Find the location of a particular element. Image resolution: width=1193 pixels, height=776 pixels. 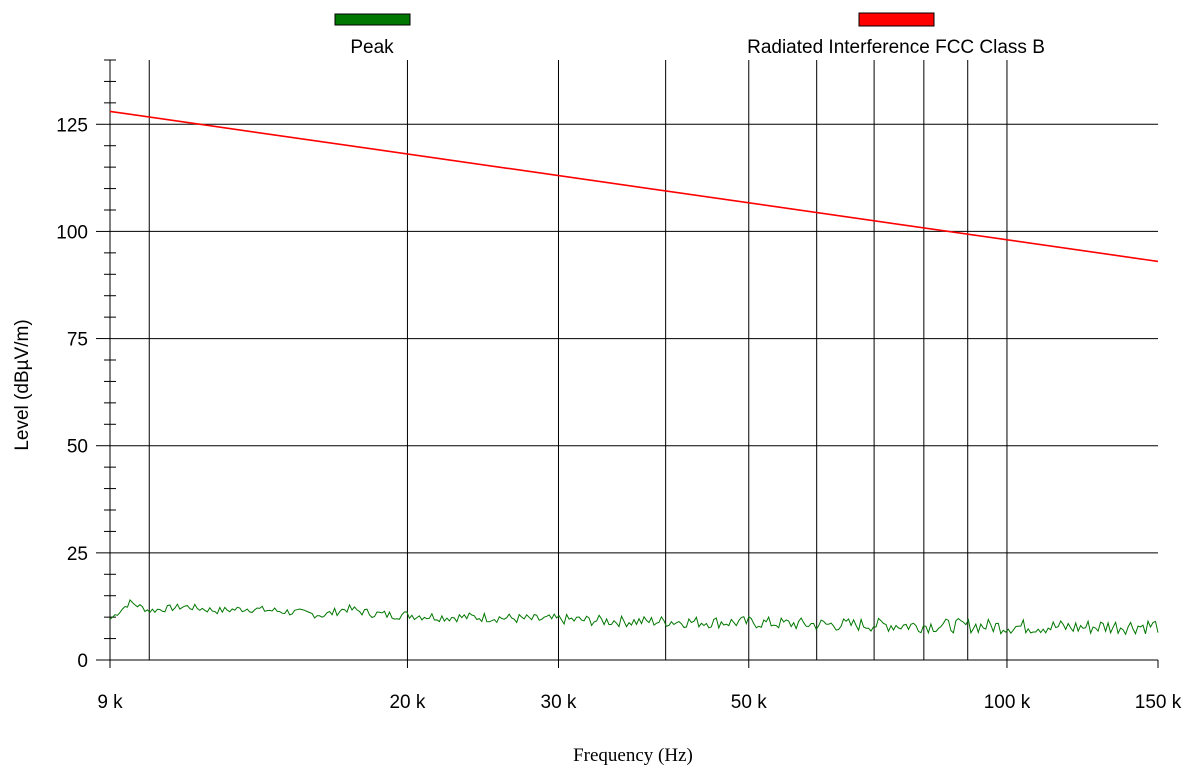

y-axis: 0 25 50 75 100 125 is located at coordinates (86, 365).